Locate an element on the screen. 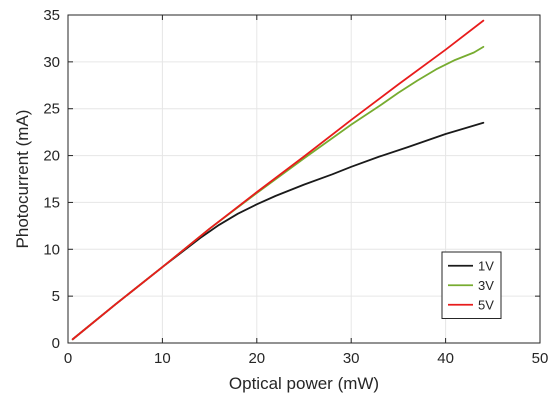 This screenshot has width=558, height=404. legend: 1V 3V 5V is located at coordinates (471, 285).